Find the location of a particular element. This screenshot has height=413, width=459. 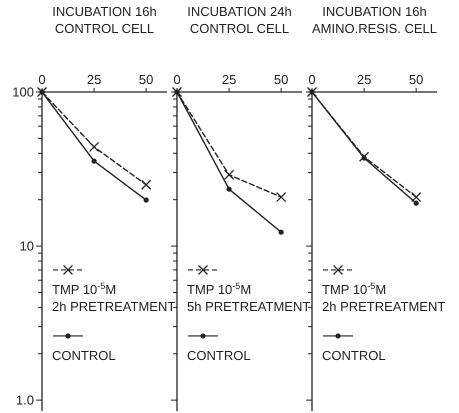

y-tick-label: 1.0 is located at coordinates (25, 400).